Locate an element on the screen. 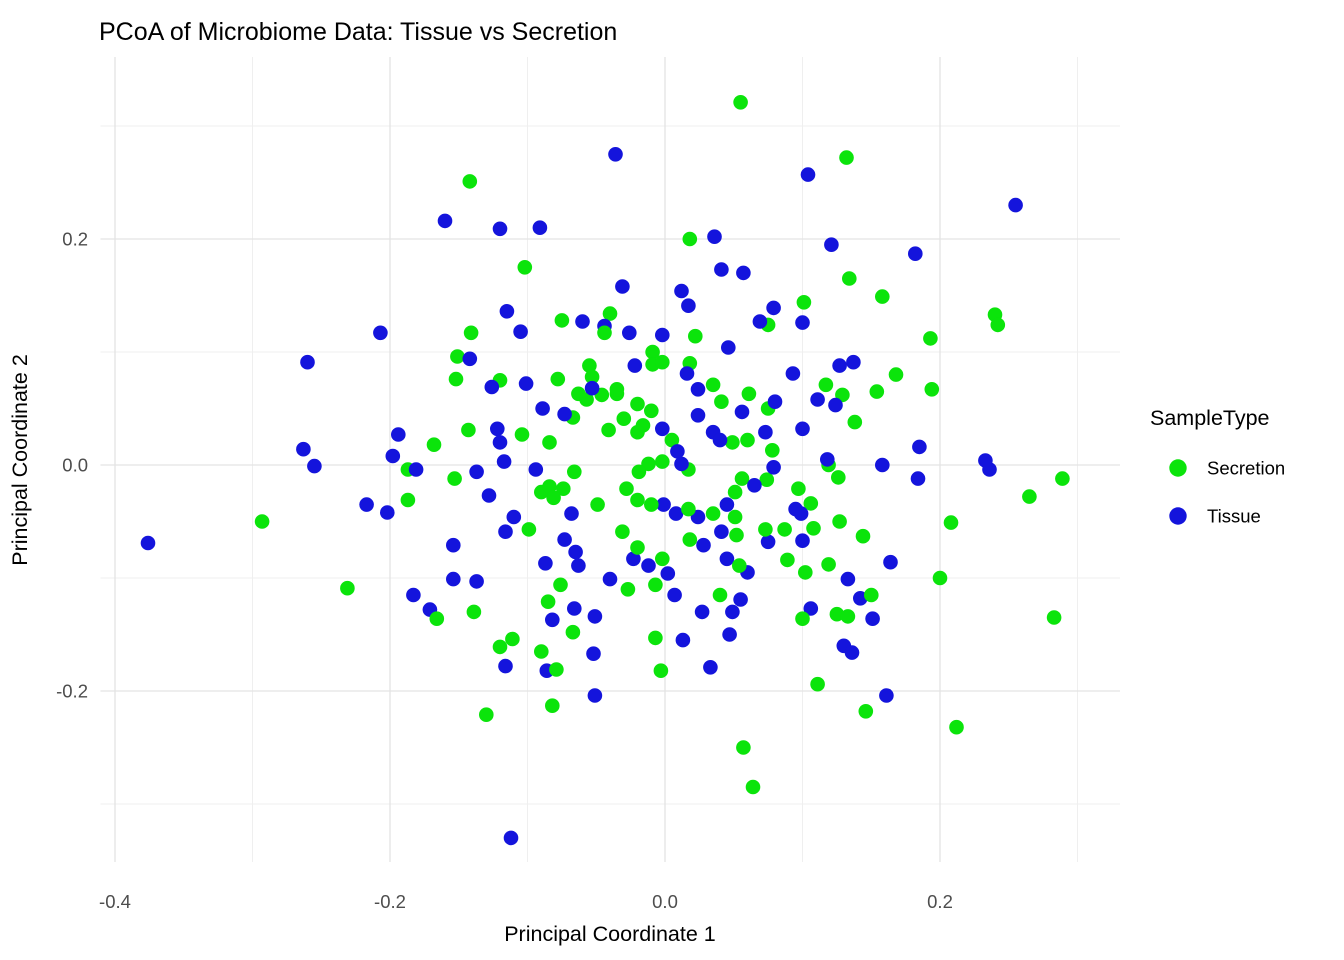 Image resolution: width=1344 pixels, height=960 pixels. legend-label-tissue: Tissue is located at coordinates (1234, 516).